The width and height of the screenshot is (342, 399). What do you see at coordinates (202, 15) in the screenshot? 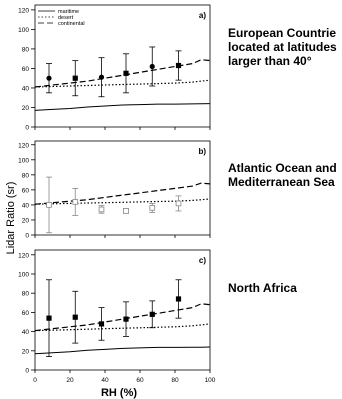
I see `panel-label: a)` at bounding box center [202, 15].